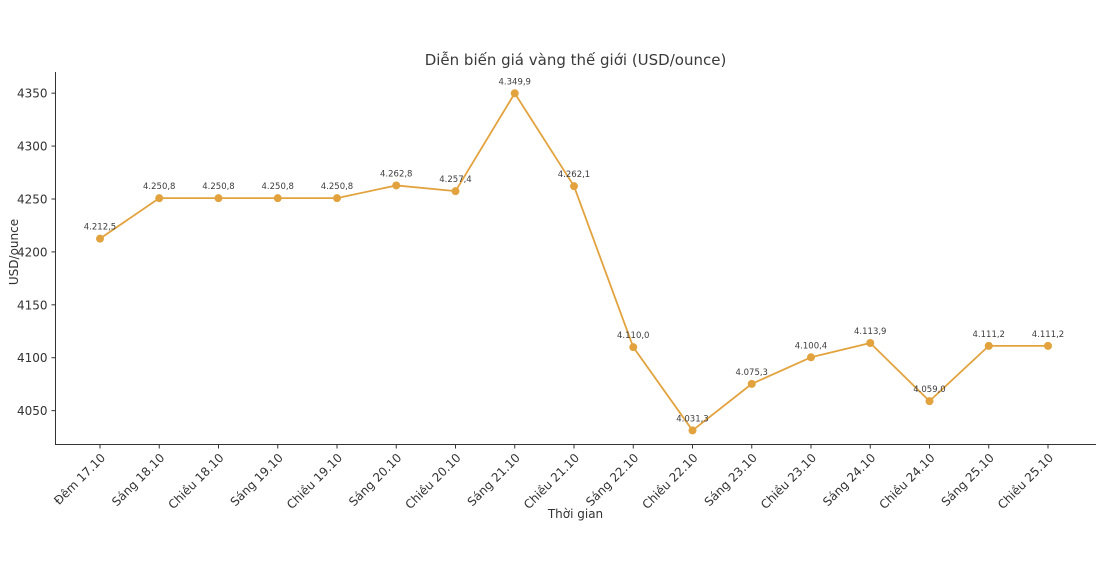  What do you see at coordinates (575, 60) in the screenshot?
I see `chart-title: Diễn biến giá vàng thế giới (USD/ounce)` at bounding box center [575, 60].